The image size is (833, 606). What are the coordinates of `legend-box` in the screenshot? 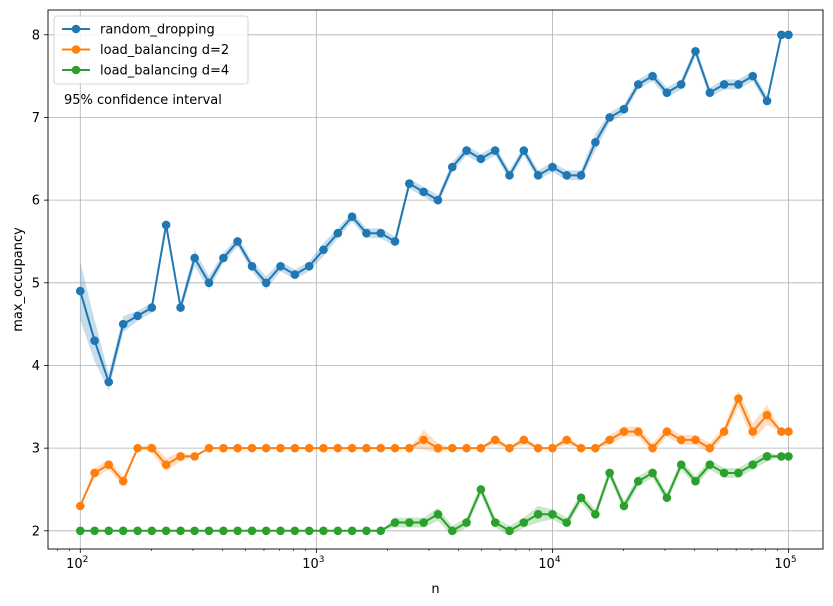 It's located at (151, 50).